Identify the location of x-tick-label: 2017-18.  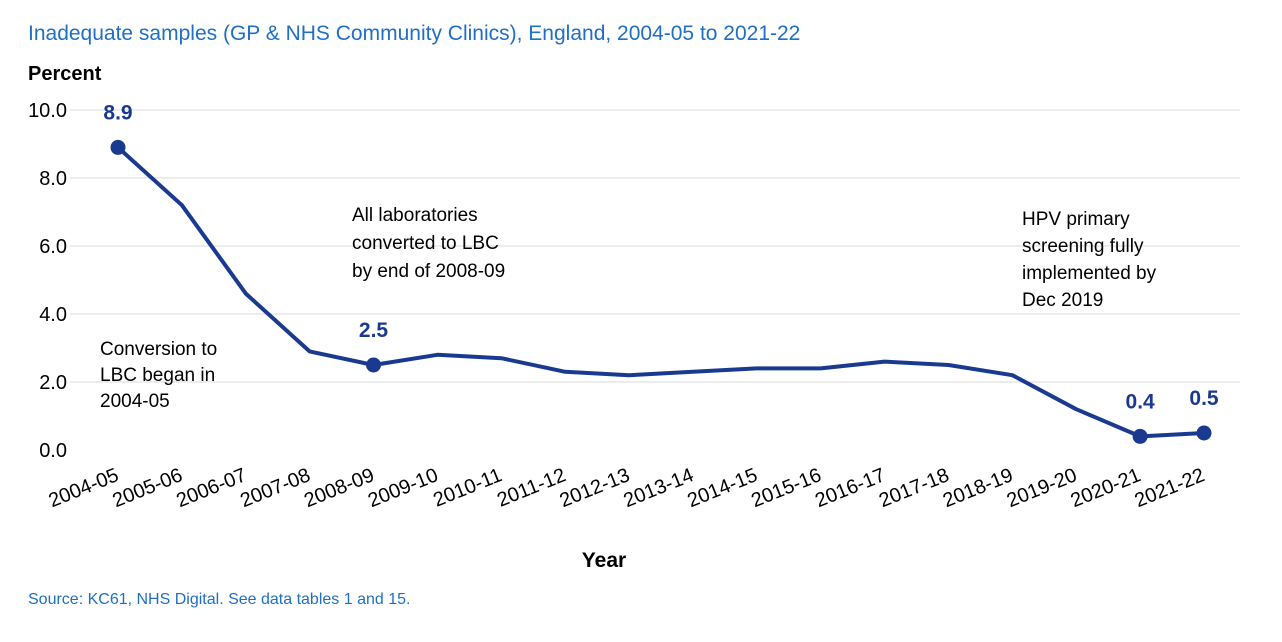
(914, 488).